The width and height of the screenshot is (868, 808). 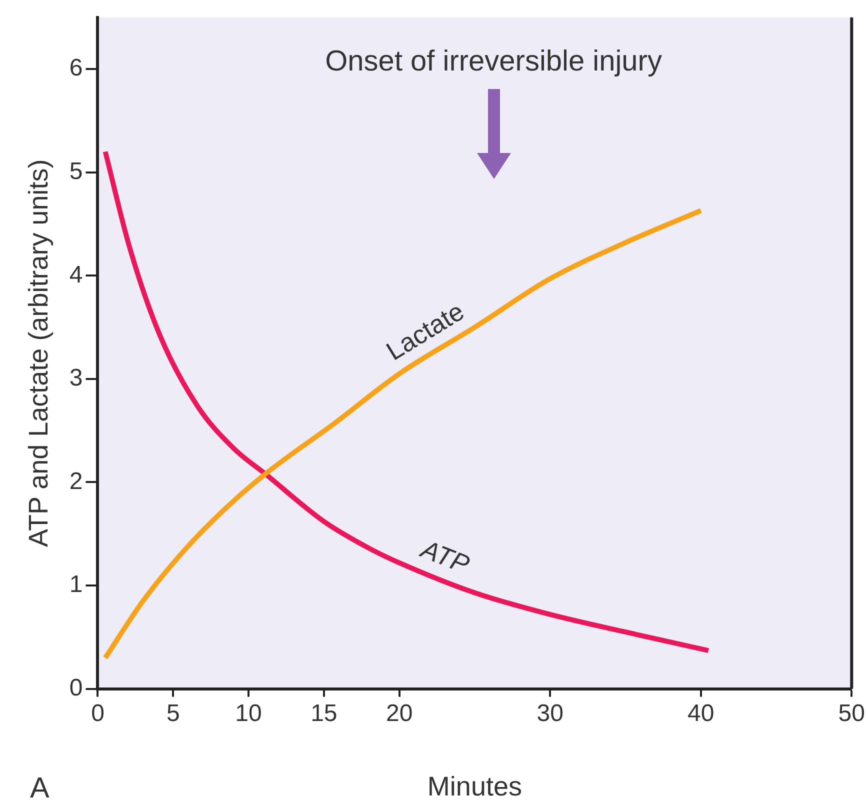 What do you see at coordinates (76, 481) in the screenshot?
I see `y-tick-label: 2` at bounding box center [76, 481].